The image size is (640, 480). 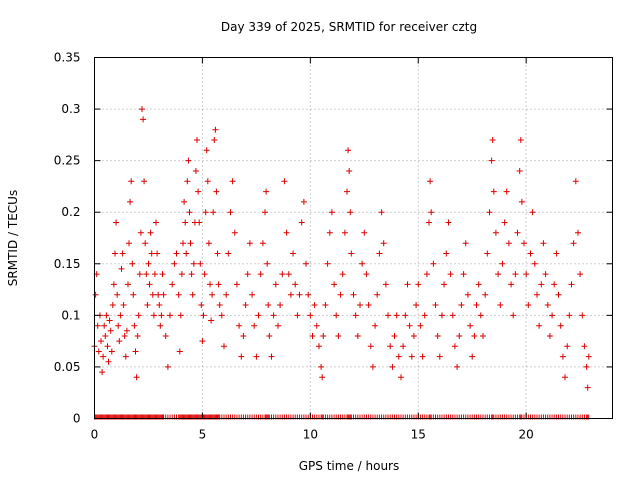 I want to click on y-tick-label: 0.15, so click(x=67, y=264).